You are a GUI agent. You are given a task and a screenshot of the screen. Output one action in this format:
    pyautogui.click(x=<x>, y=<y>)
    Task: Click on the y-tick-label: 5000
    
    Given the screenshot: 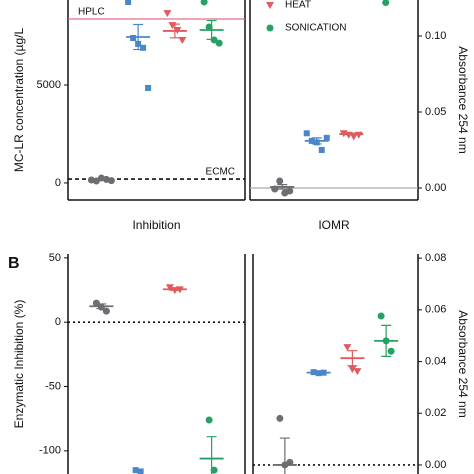 What is the action you would take?
    pyautogui.click(x=49, y=85)
    